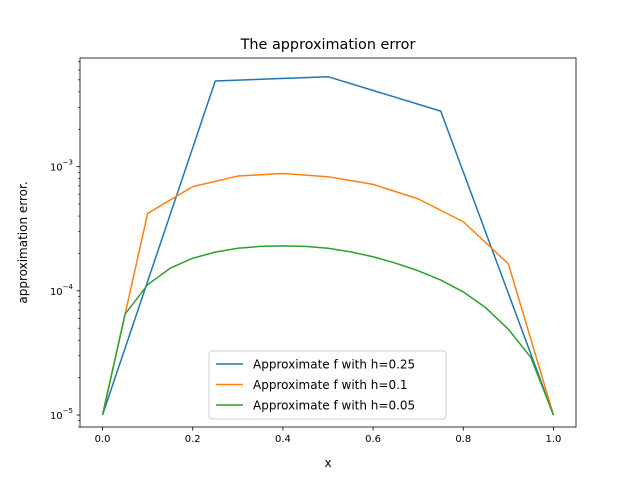 Image resolution: width=640 pixels, height=485 pixels. I want to click on chart-title: The approximation error, so click(328, 45).